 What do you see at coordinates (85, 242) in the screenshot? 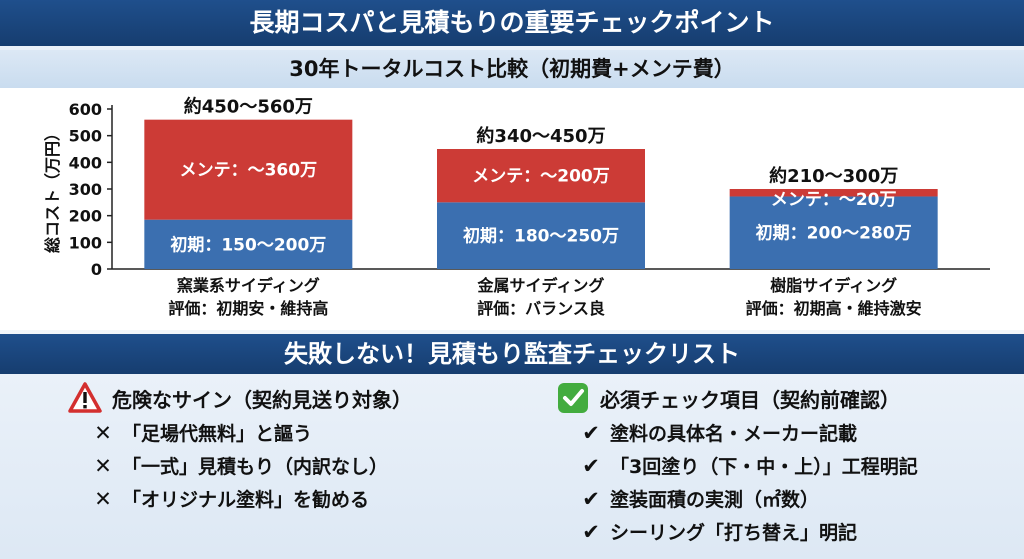
I see `y-tick-label: 100` at bounding box center [85, 242].